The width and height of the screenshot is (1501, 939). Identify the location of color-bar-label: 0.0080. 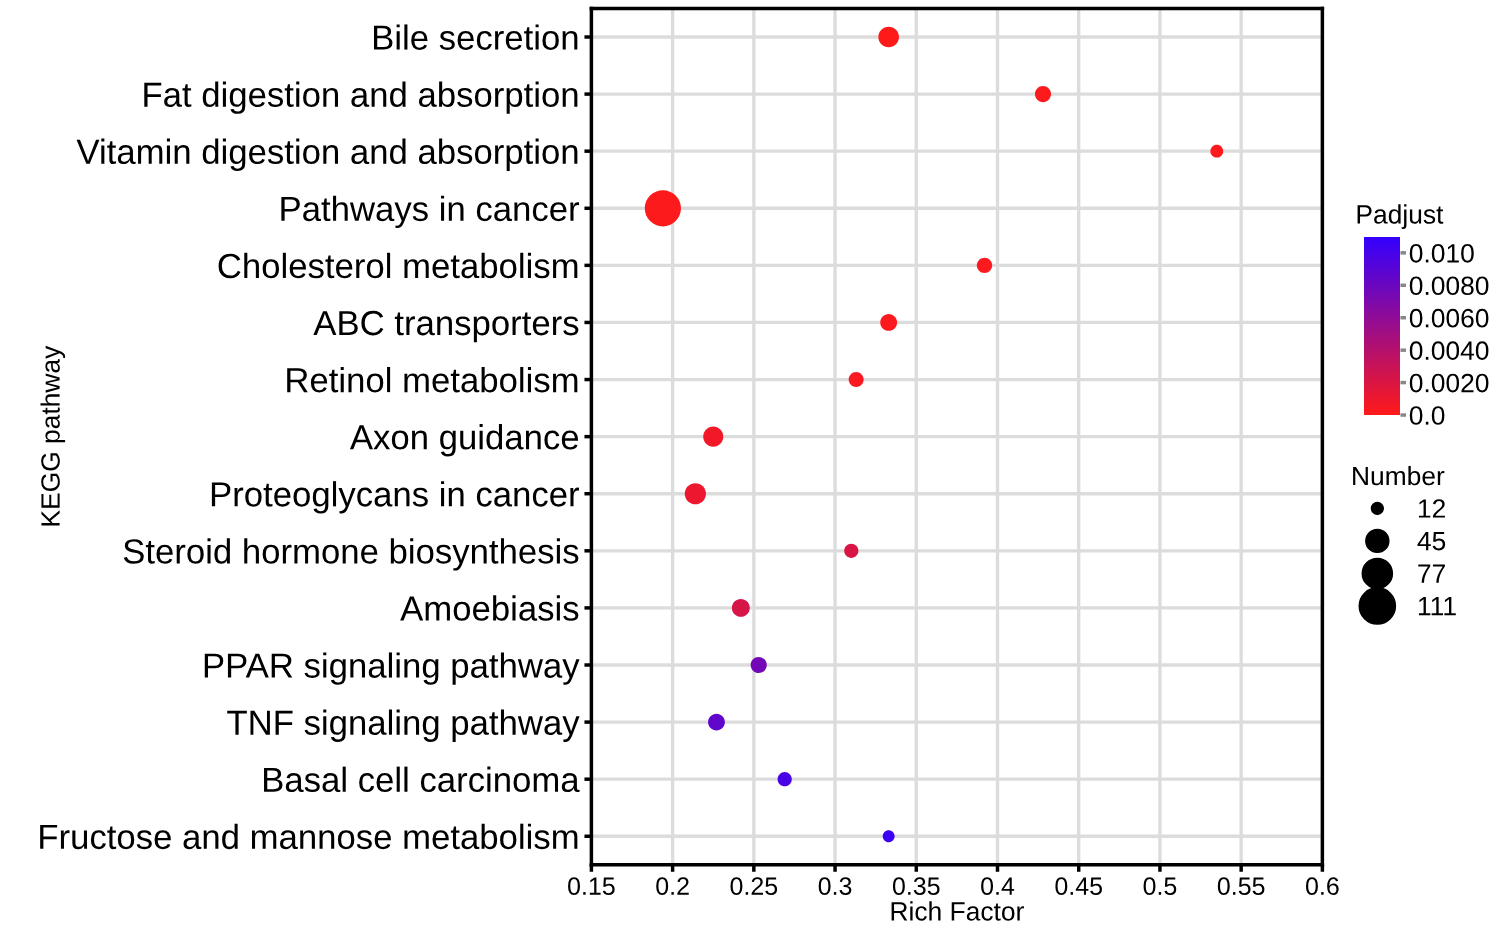
(1449, 286).